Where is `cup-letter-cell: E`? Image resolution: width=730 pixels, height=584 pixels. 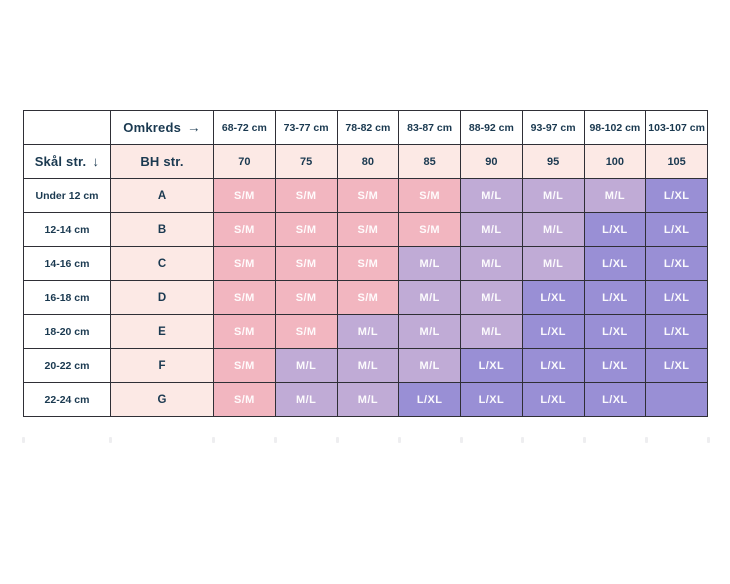 cup-letter-cell: E is located at coordinates (162, 331).